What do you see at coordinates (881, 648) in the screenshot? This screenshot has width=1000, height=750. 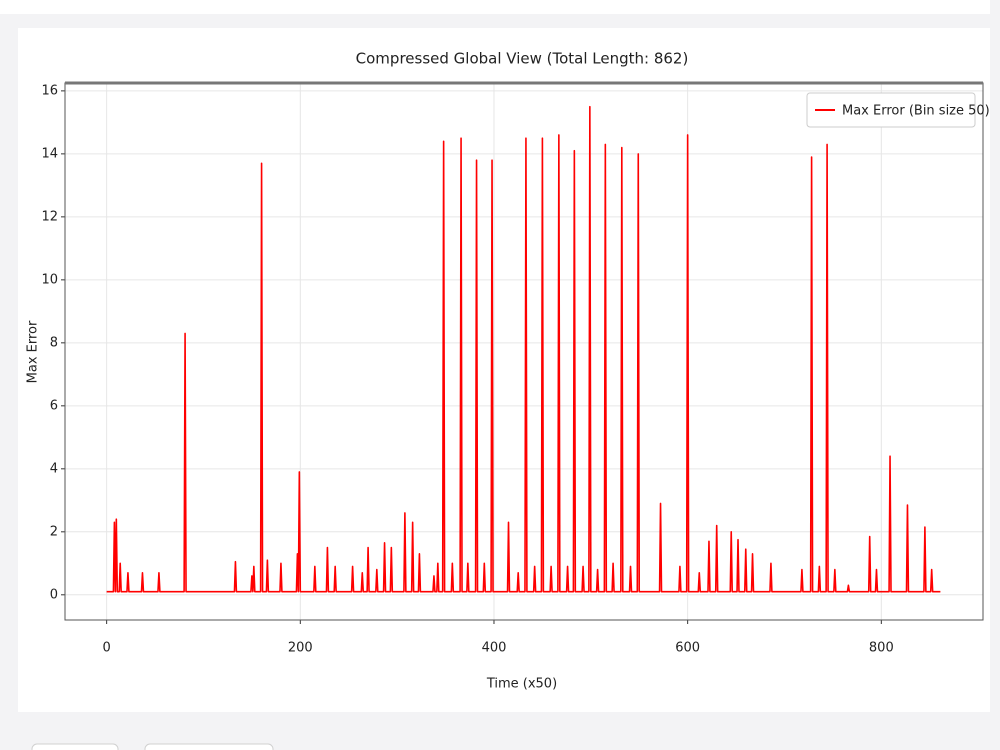 I see `x-tick-label: 800` at bounding box center [881, 648].